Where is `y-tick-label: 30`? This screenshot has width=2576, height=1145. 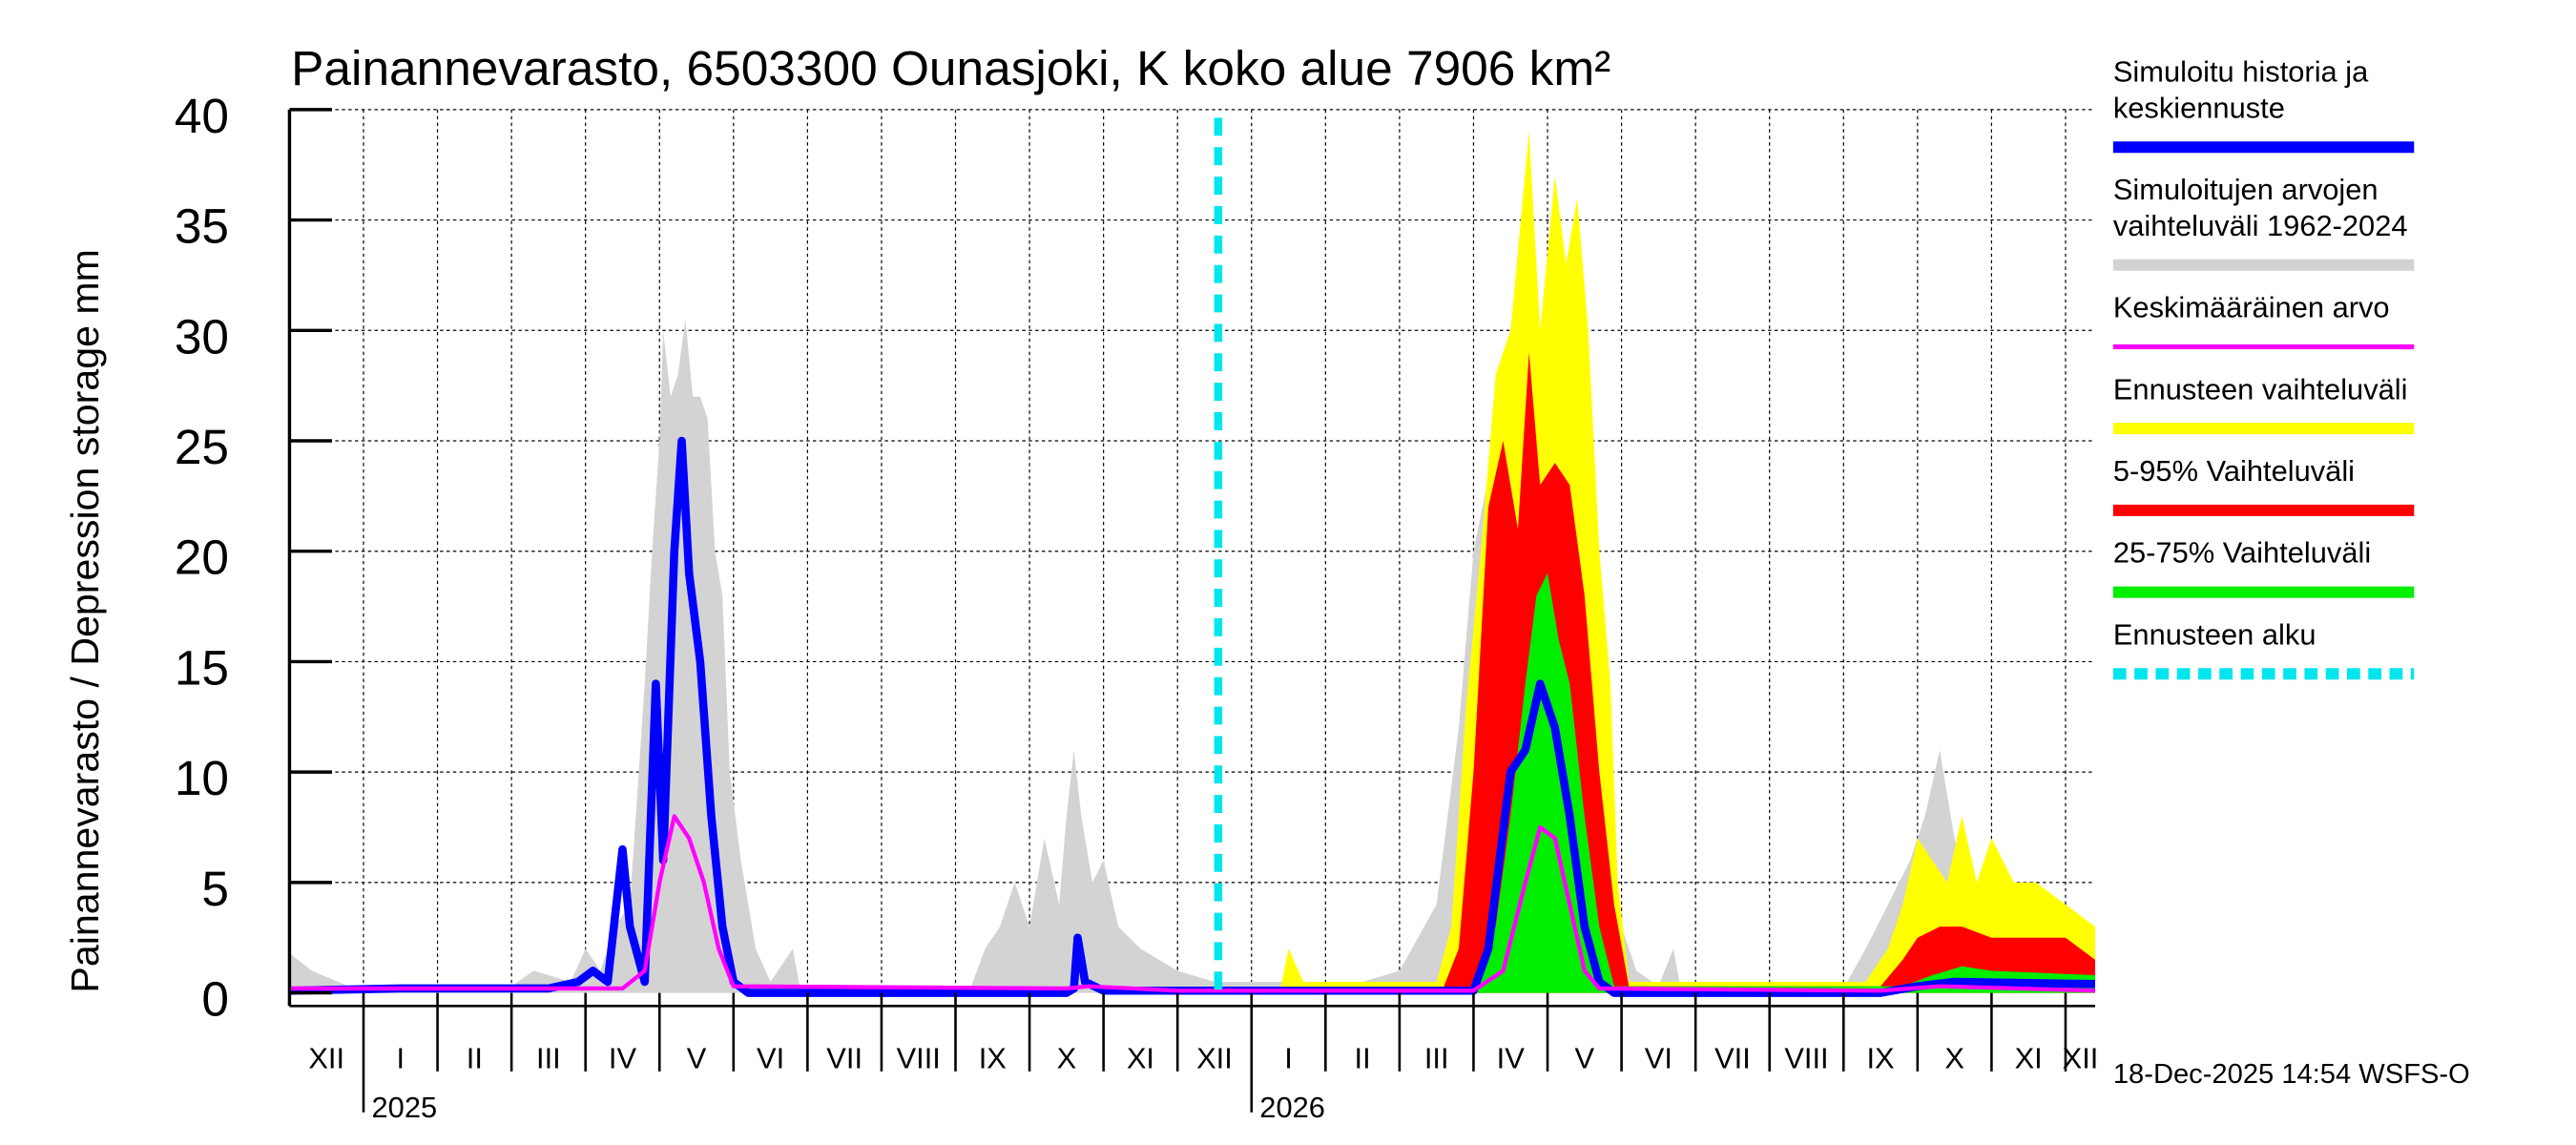
y-tick-label: 30 is located at coordinates (202, 336).